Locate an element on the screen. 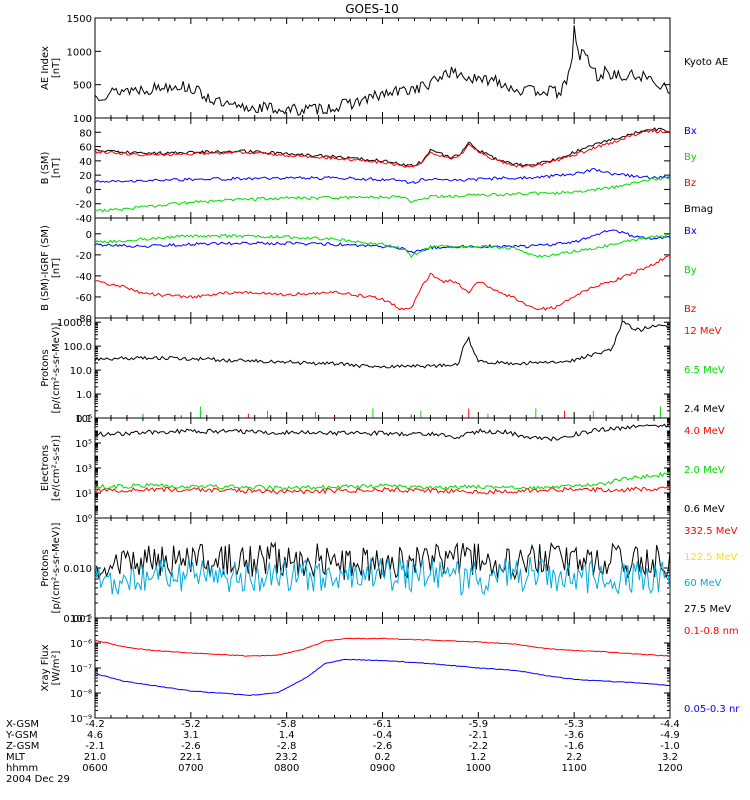 The image size is (750, 800). table-row-label: Y-GSM is located at coordinates (21, 735).